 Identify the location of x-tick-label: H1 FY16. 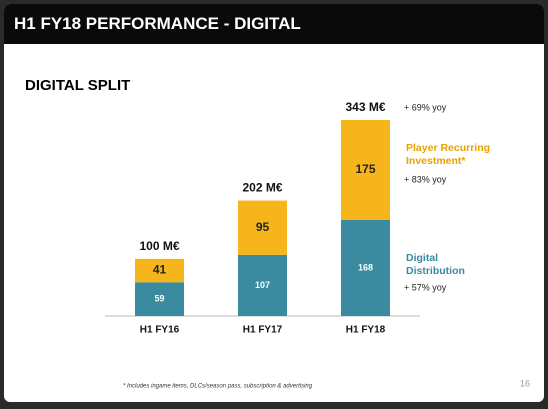
(160, 330).